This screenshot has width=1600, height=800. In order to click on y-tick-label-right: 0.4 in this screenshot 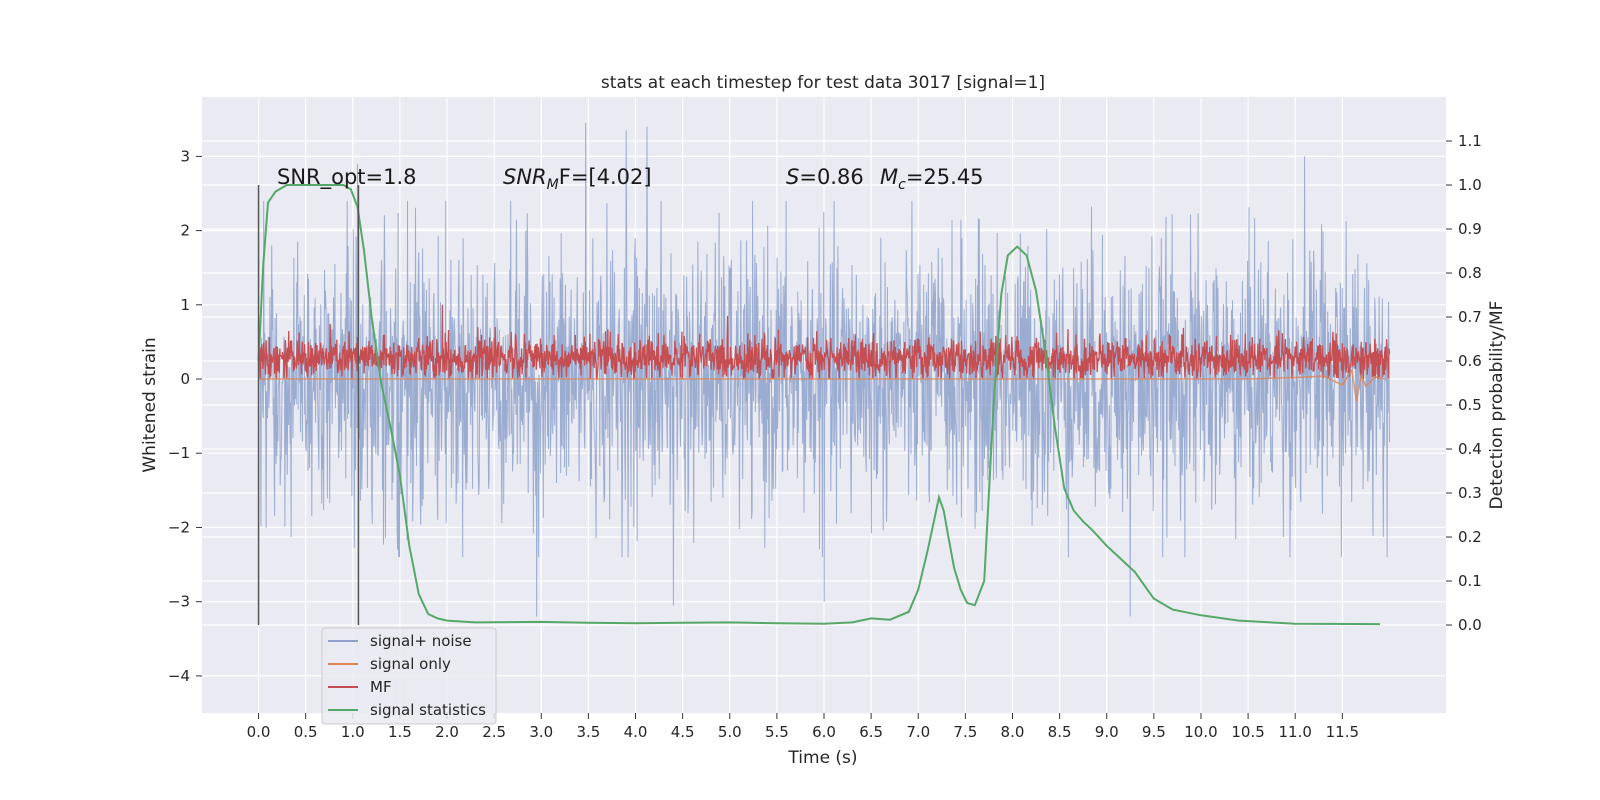, I will do `click(1470, 449)`.